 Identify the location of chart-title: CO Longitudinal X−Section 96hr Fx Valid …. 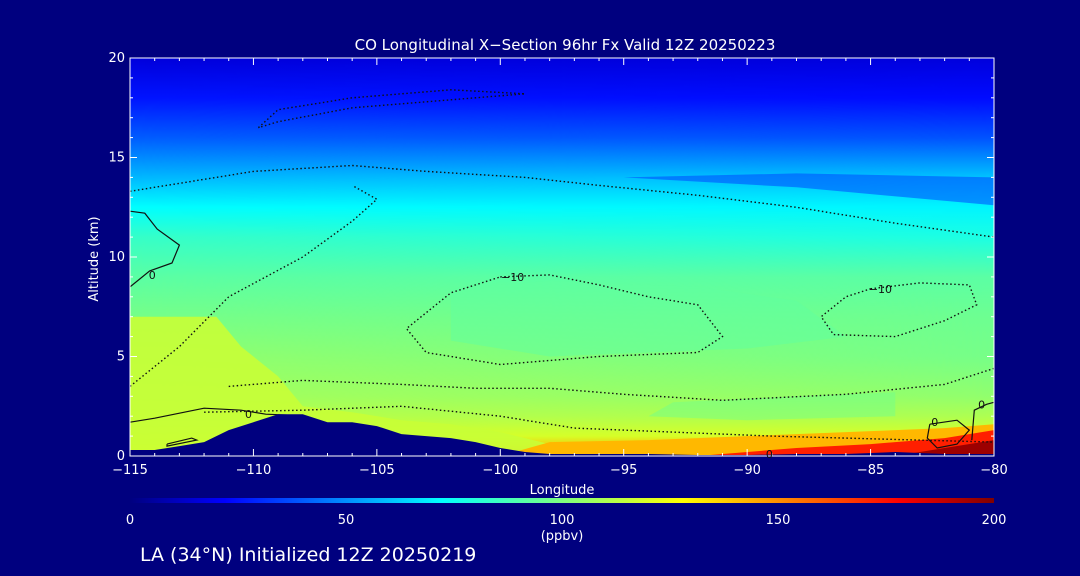
(565, 45).